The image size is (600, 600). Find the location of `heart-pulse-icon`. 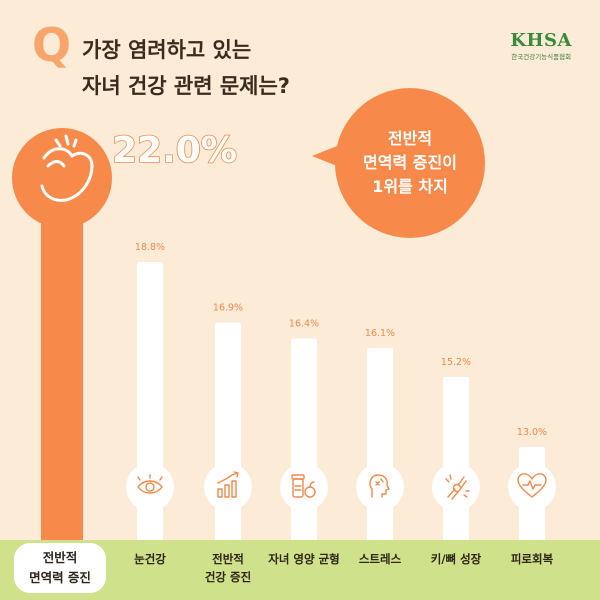

heart-pulse-icon is located at coordinates (532, 485).